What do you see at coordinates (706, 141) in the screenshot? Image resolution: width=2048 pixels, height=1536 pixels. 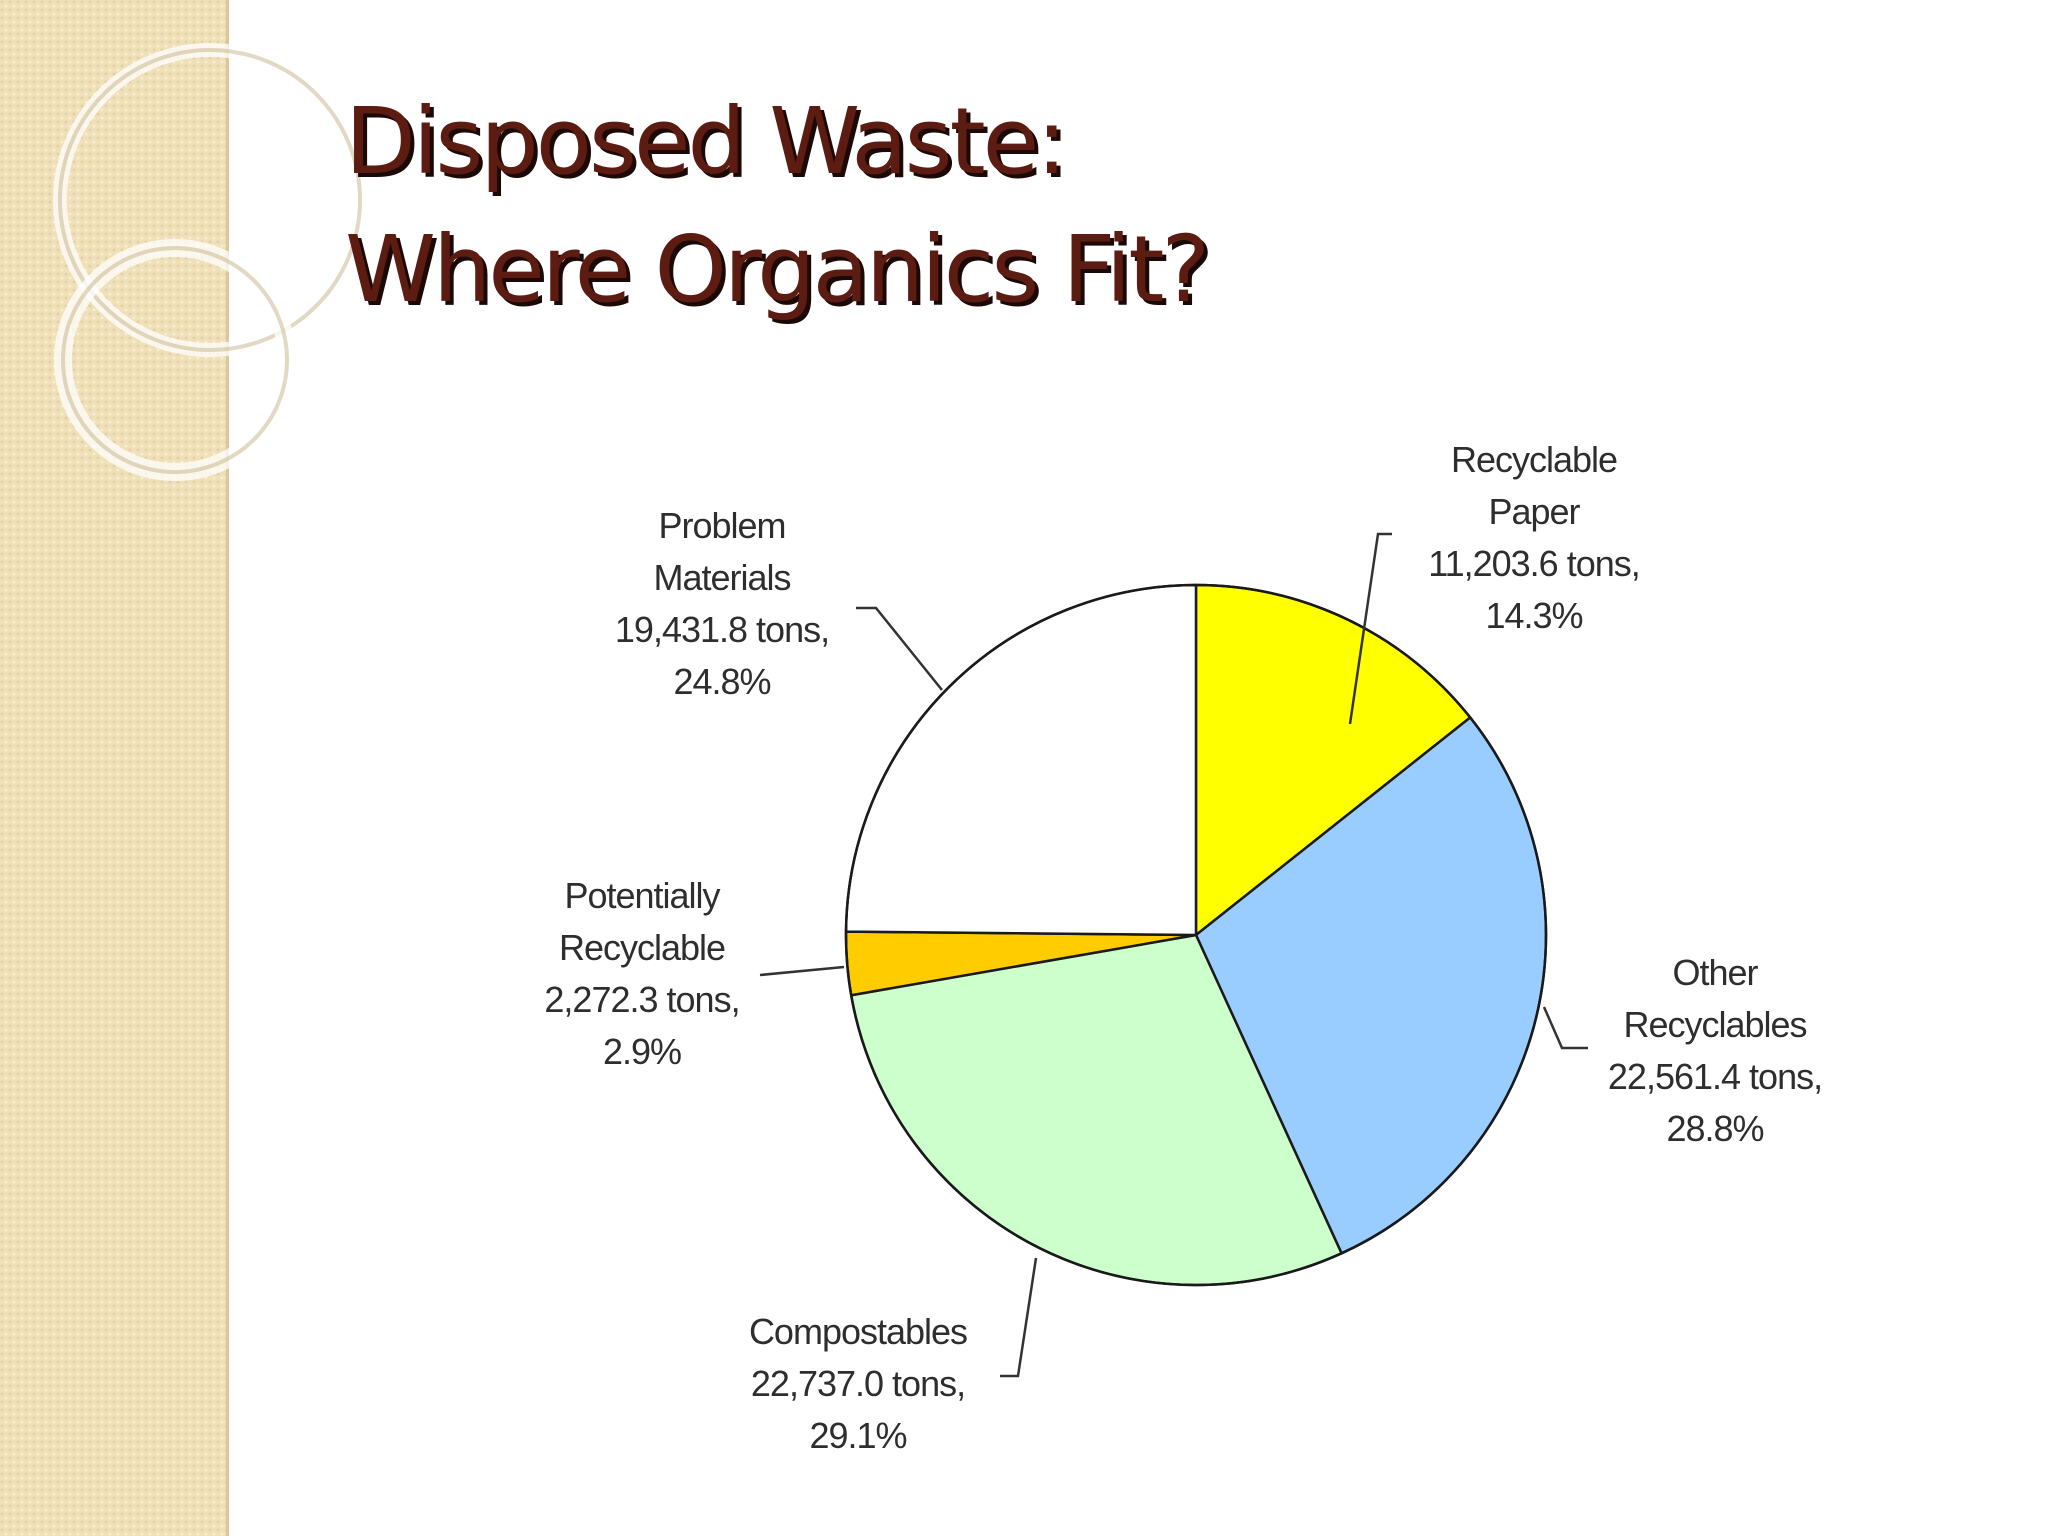 I see `slide-title-line-1: Disposed Waste:` at bounding box center [706, 141].